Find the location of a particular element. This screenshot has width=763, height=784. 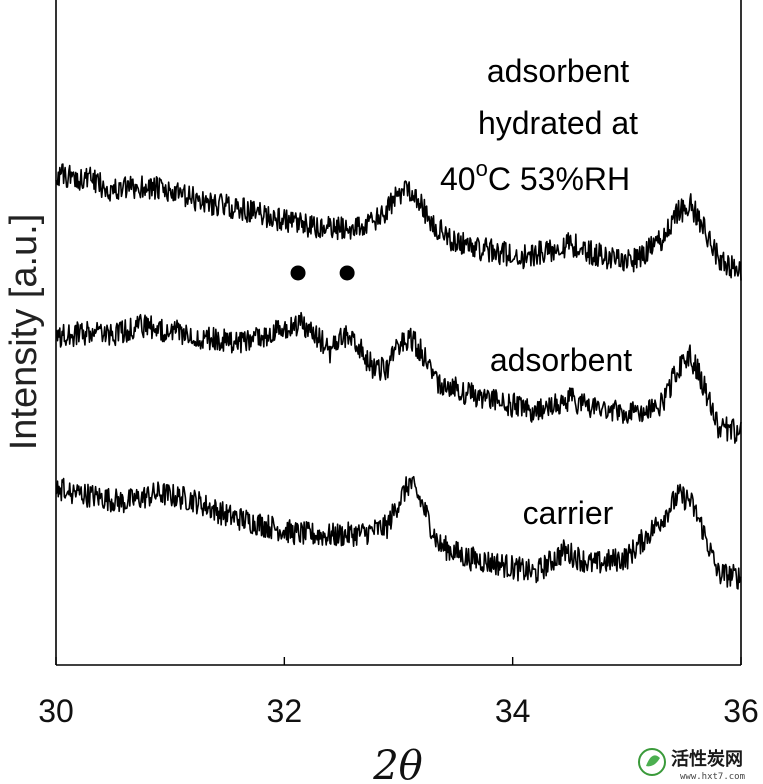

markers-group is located at coordinates (322, 273).